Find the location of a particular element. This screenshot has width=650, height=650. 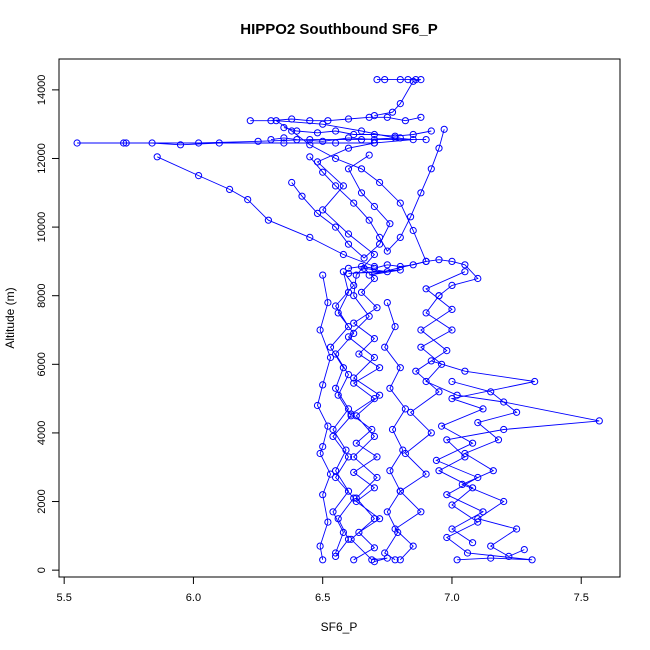

y-tick-label: 2000 is located at coordinates (42, 501).